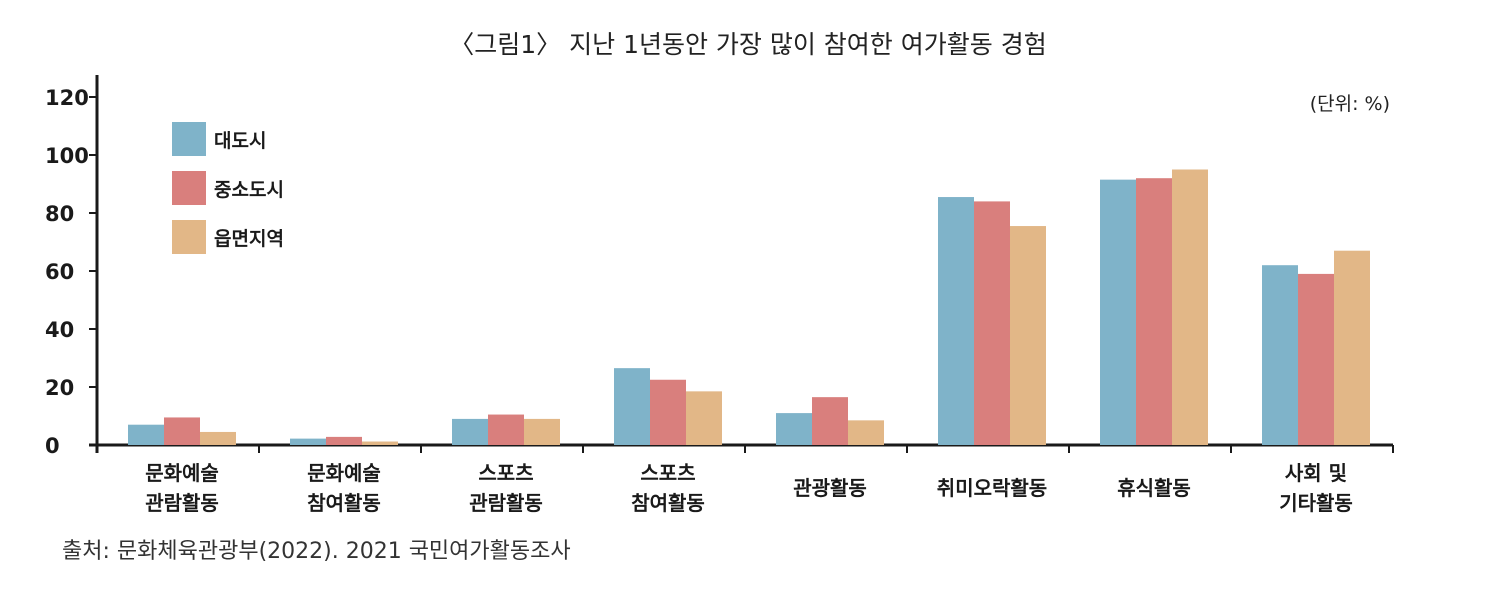 The width and height of the screenshot is (1497, 598). What do you see at coordinates (992, 488) in the screenshot?
I see `category-label: 취미오락활동` at bounding box center [992, 488].